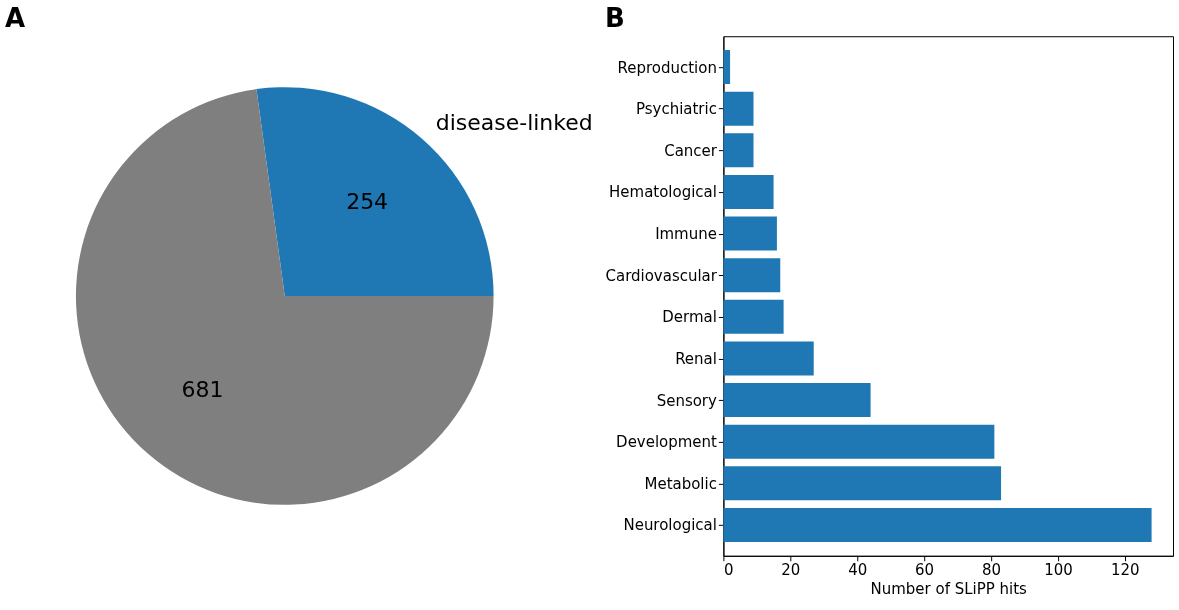 Image resolution: width=1179 pixels, height=610 pixels. I want to click on y-tick-label: Metabolic, so click(680, 483).